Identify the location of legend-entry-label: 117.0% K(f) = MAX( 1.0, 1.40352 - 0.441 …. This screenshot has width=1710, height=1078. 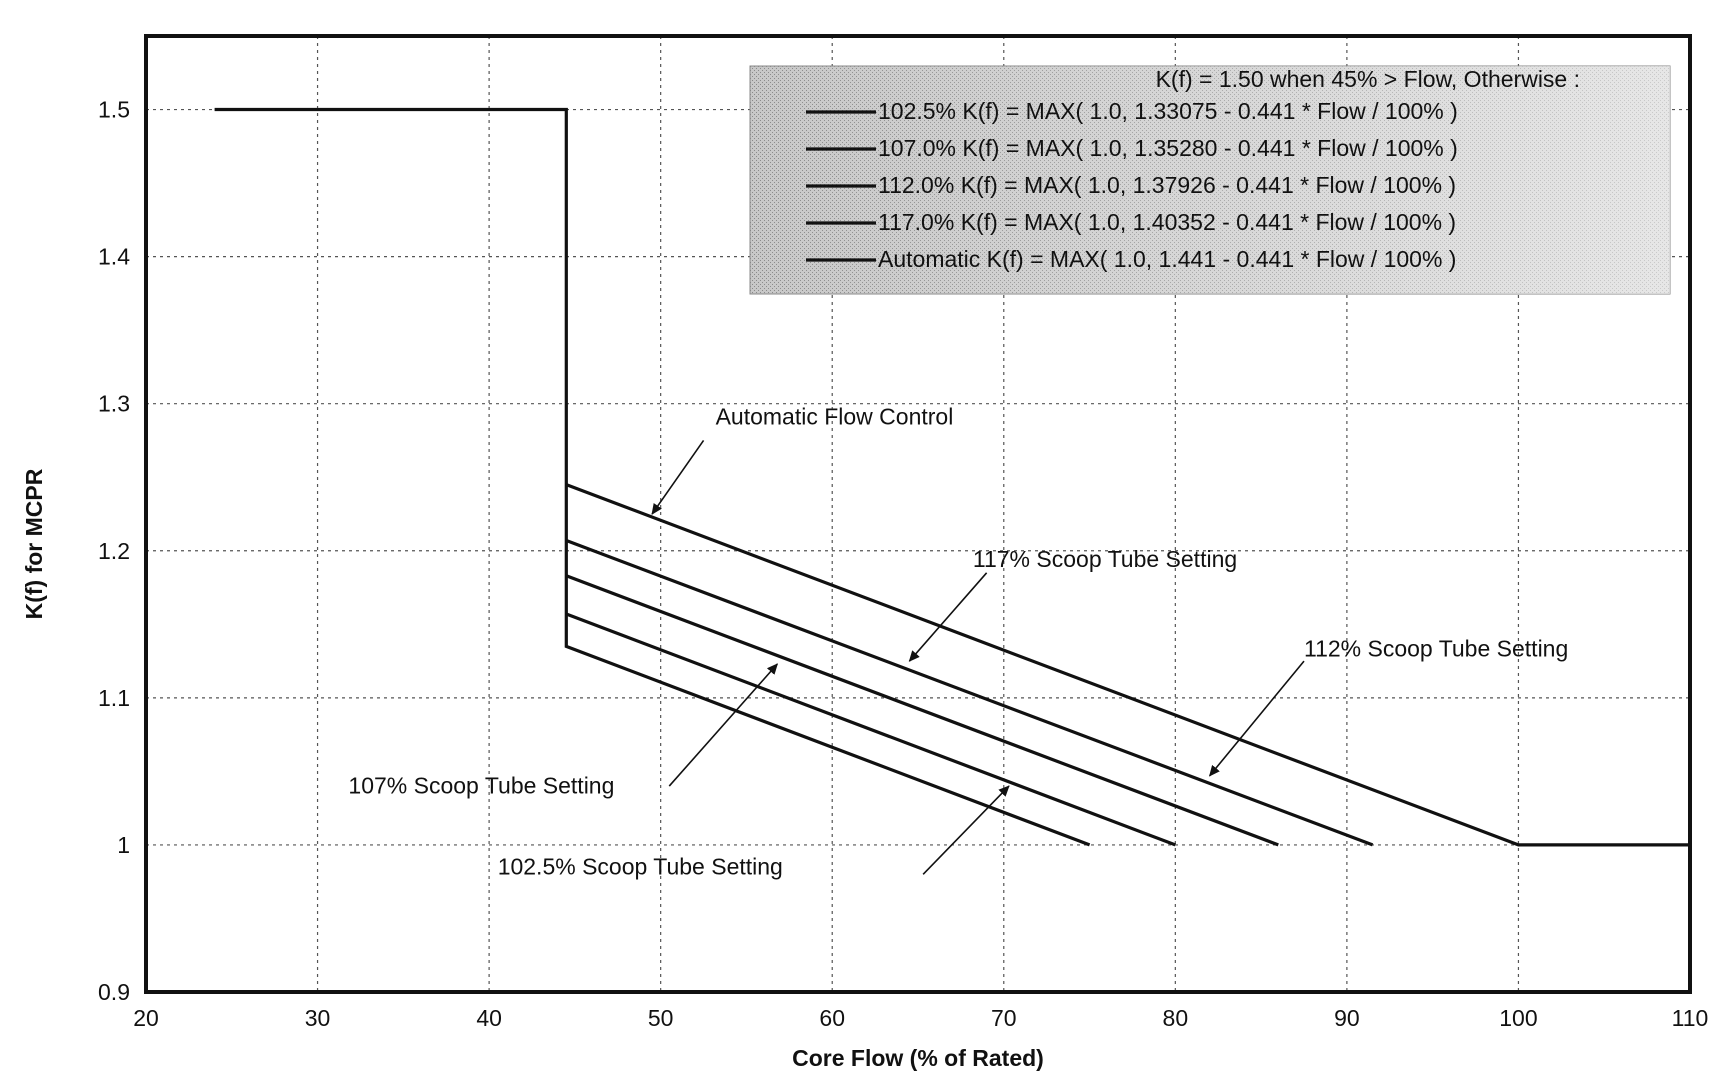
(1167, 222).